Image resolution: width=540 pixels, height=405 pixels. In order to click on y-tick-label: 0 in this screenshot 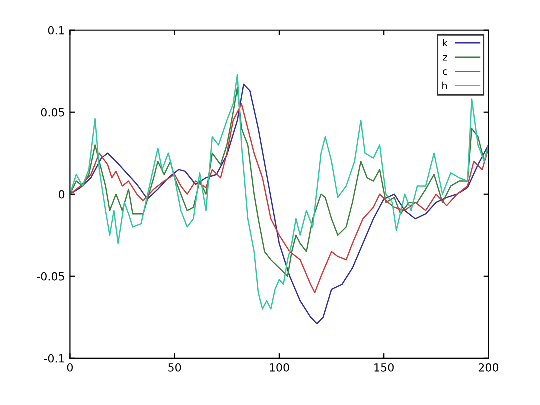, I will do `click(62, 194)`.